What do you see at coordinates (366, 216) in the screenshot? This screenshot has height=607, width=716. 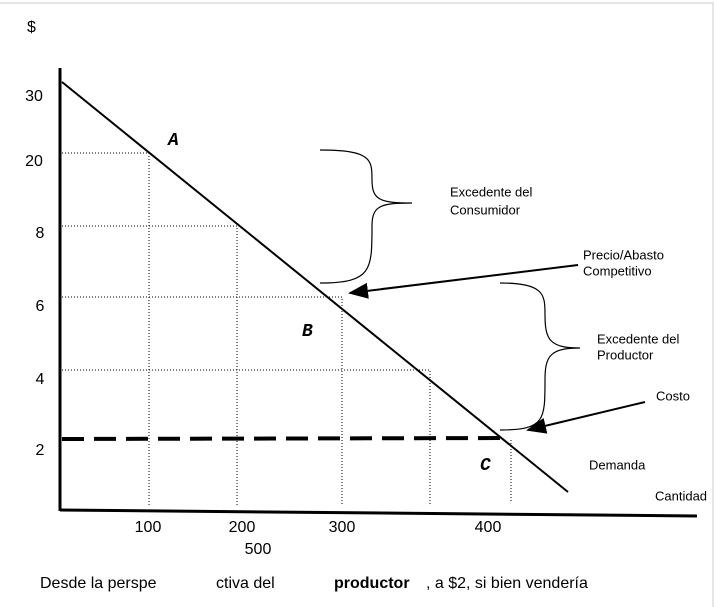 I see `consumer-brace` at bounding box center [366, 216].